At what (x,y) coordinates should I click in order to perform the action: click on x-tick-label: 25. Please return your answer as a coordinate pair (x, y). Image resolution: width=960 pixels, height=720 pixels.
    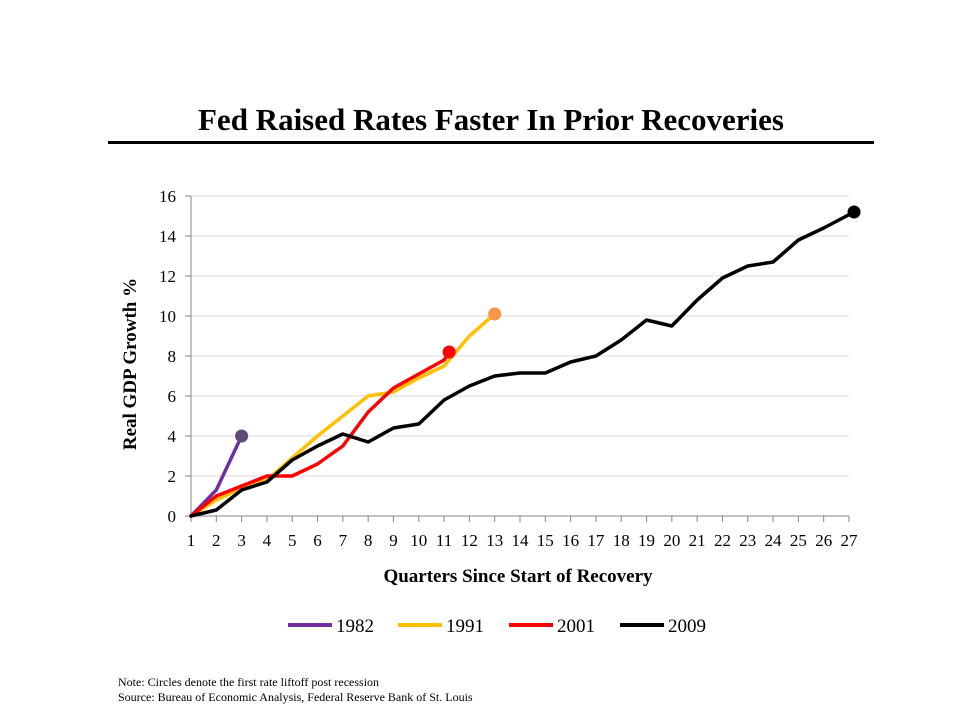
    Looking at the image, I should click on (798, 540).